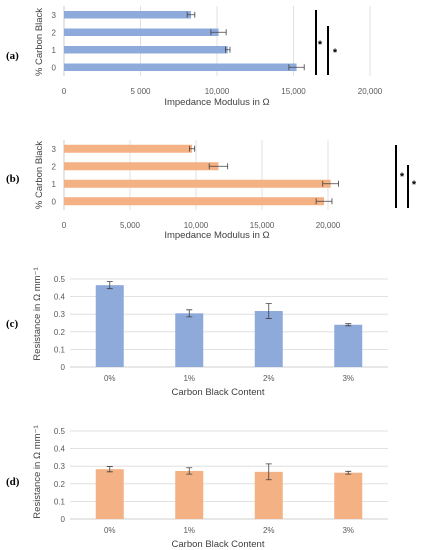 The height and width of the screenshot is (550, 421). I want to click on y-tick-a-3: 3, so click(54, 15).